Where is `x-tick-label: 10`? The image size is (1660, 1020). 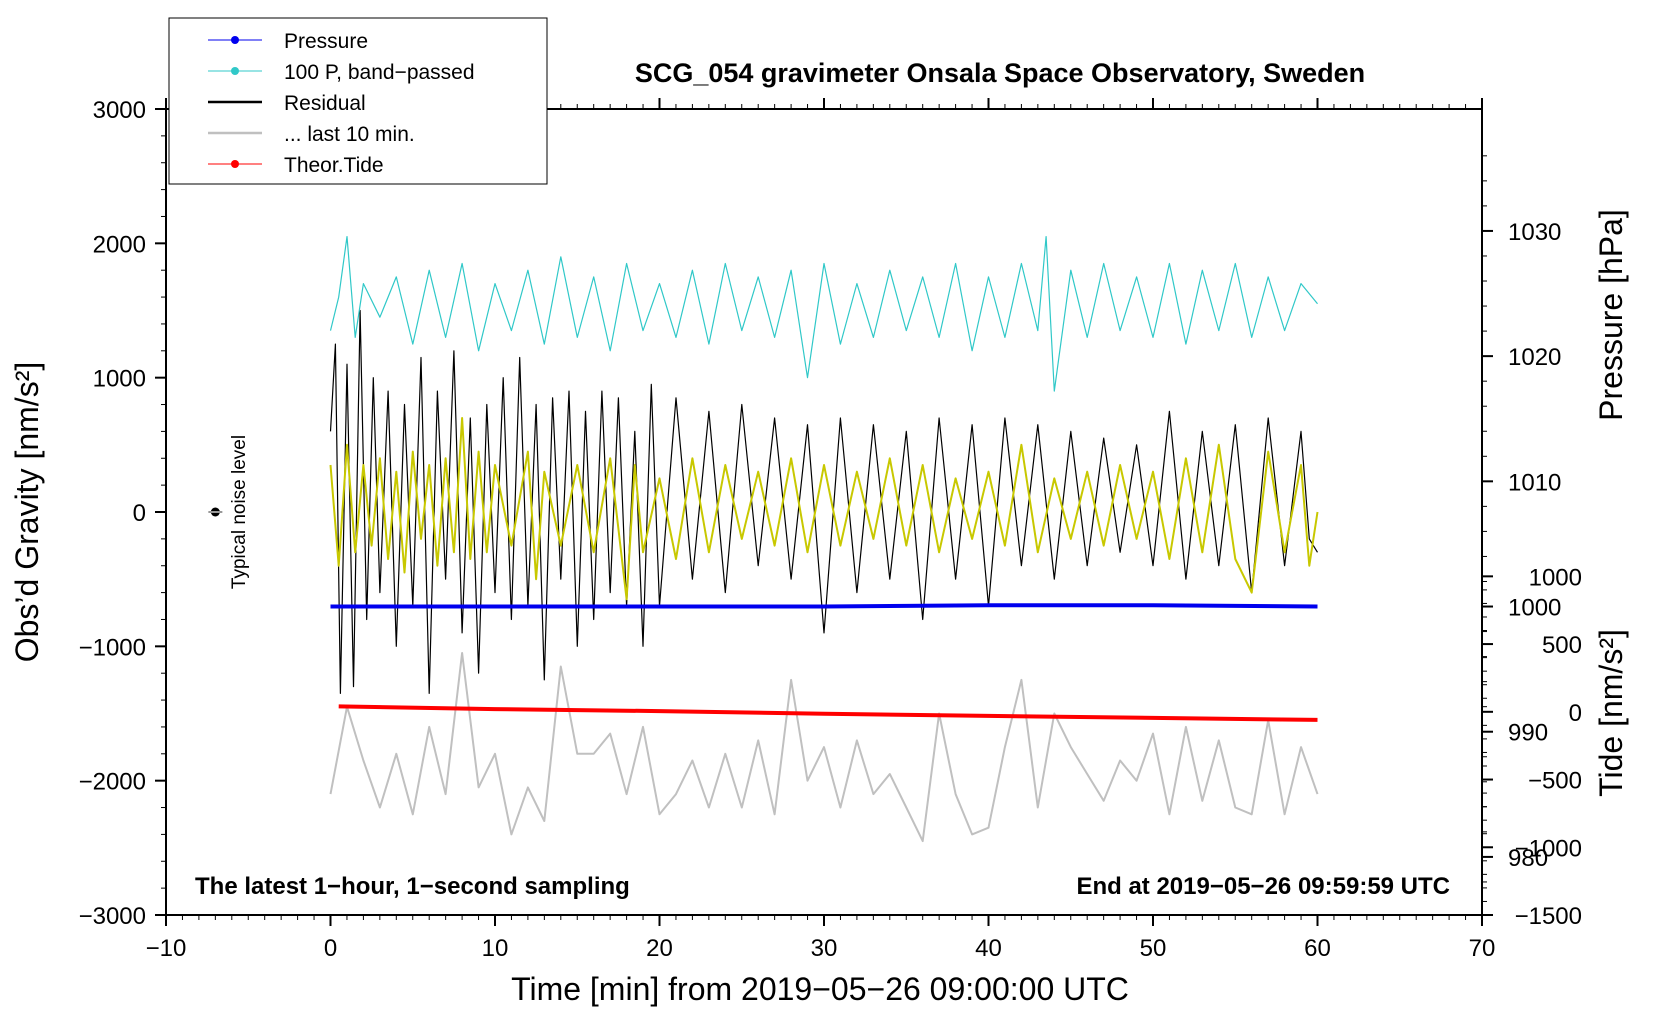 x-tick-label: 10 is located at coordinates (495, 948).